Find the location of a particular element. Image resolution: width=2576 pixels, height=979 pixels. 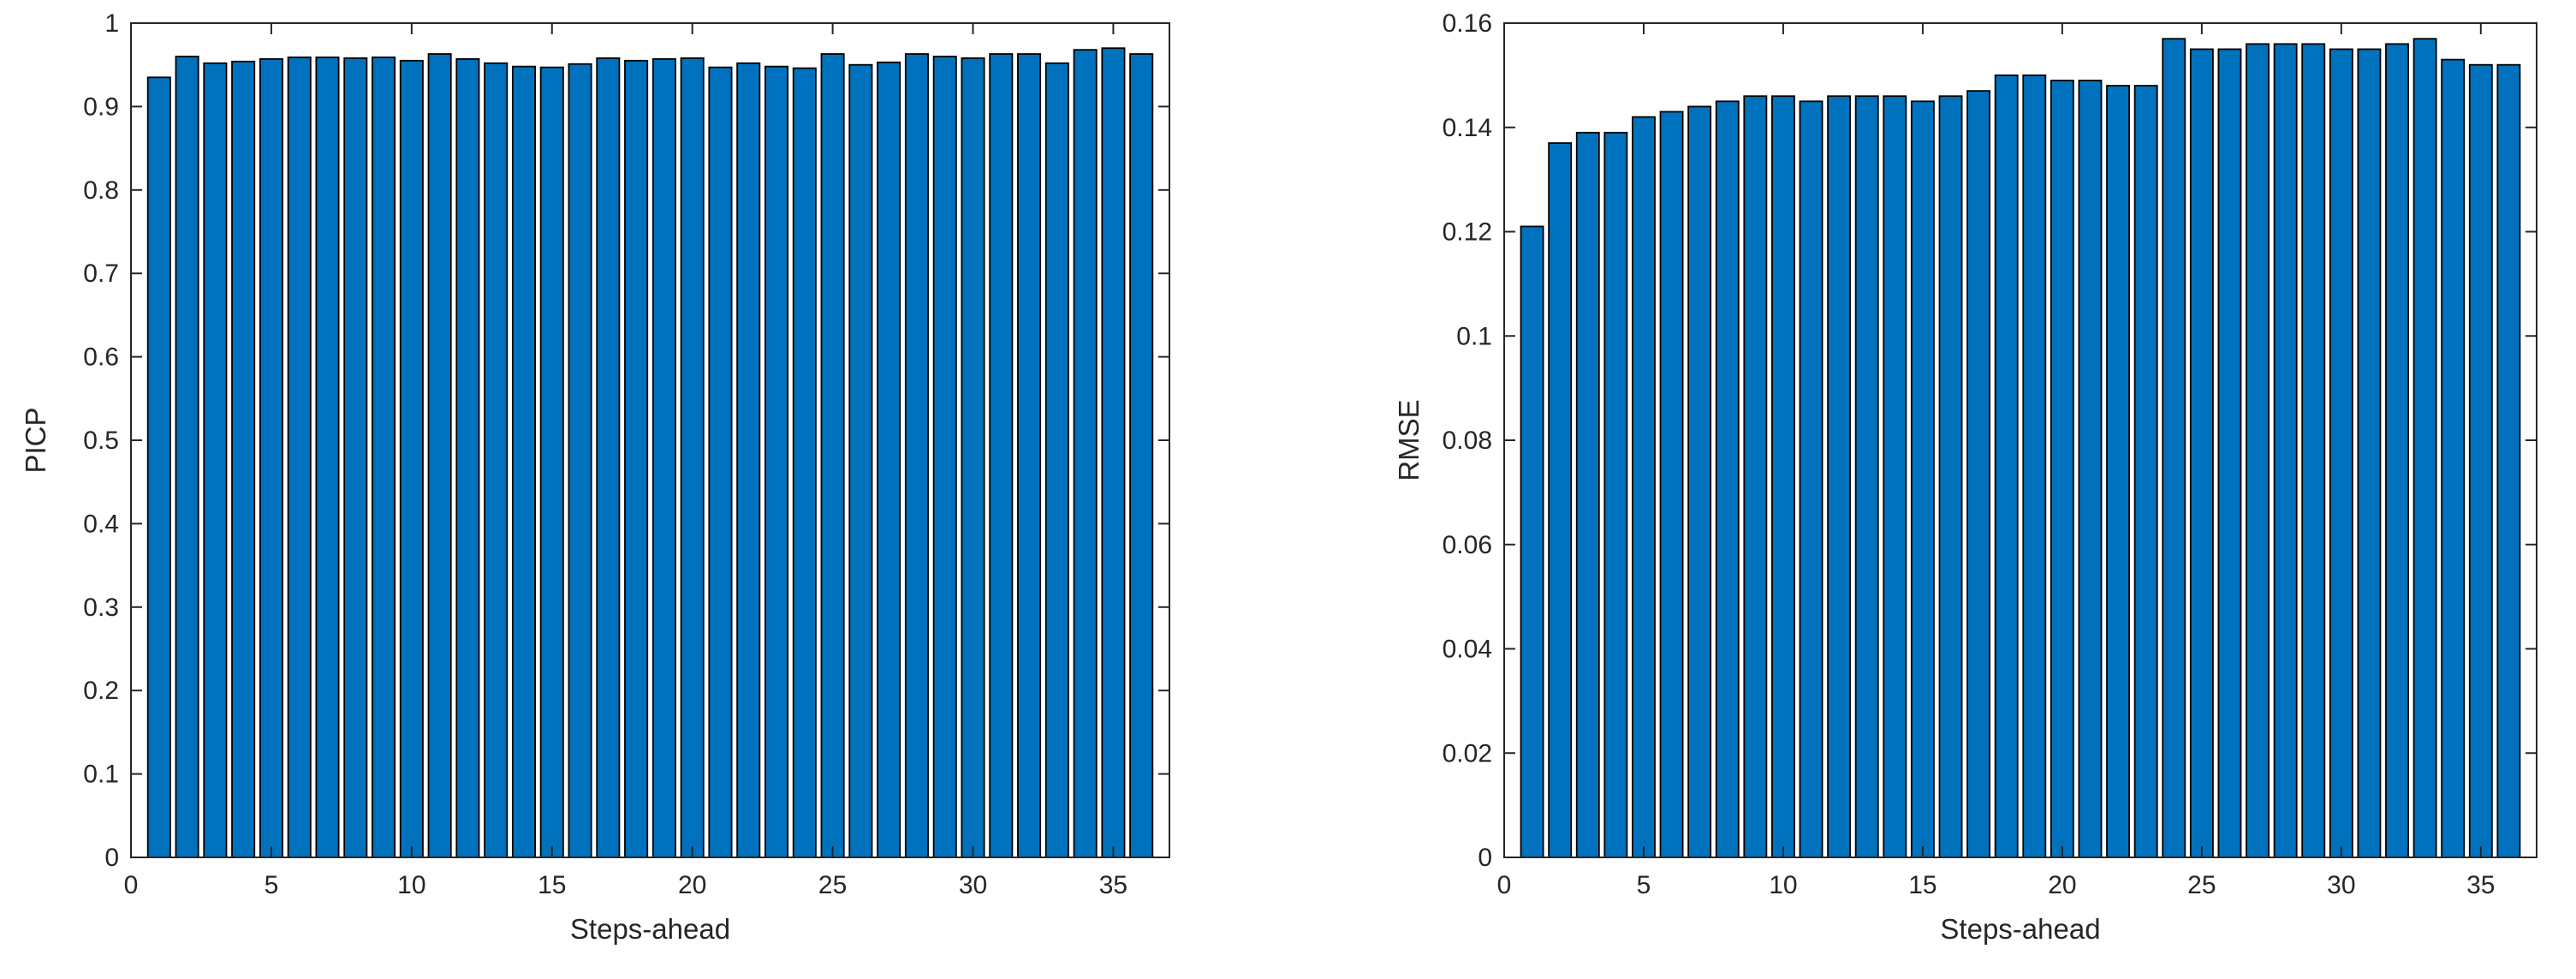

y-tick-label: 0.5 is located at coordinates (101, 441).